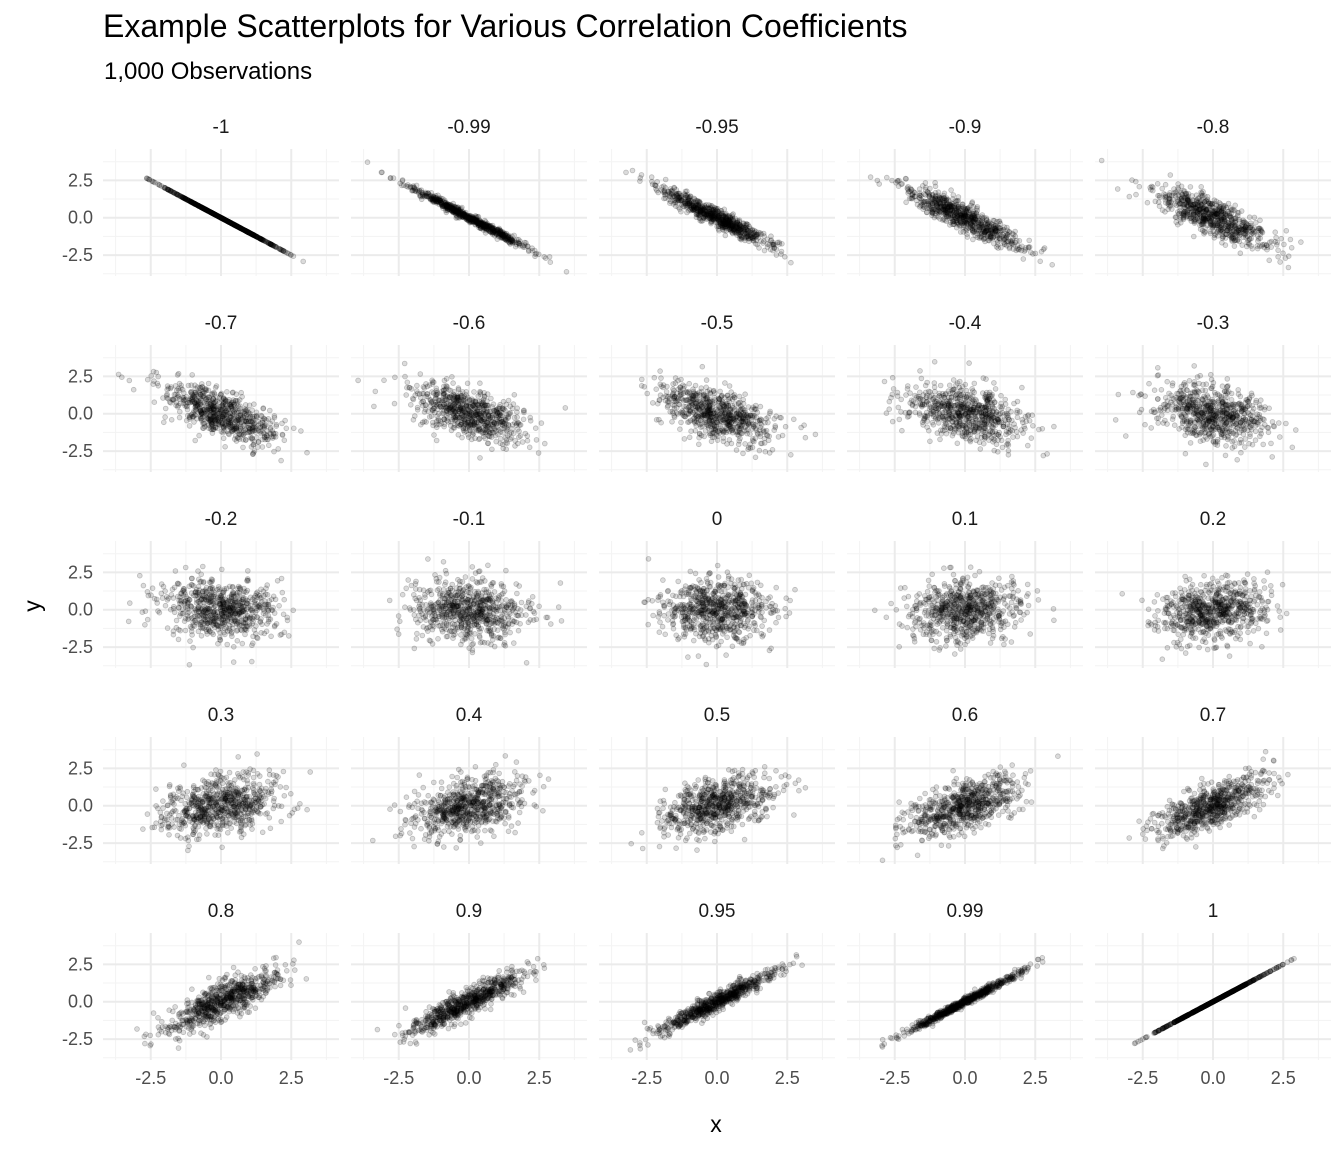 This screenshot has width=1344, height=1152. Describe the element at coordinates (717, 196) in the screenshot. I see `facet-panel: -0.95` at that location.